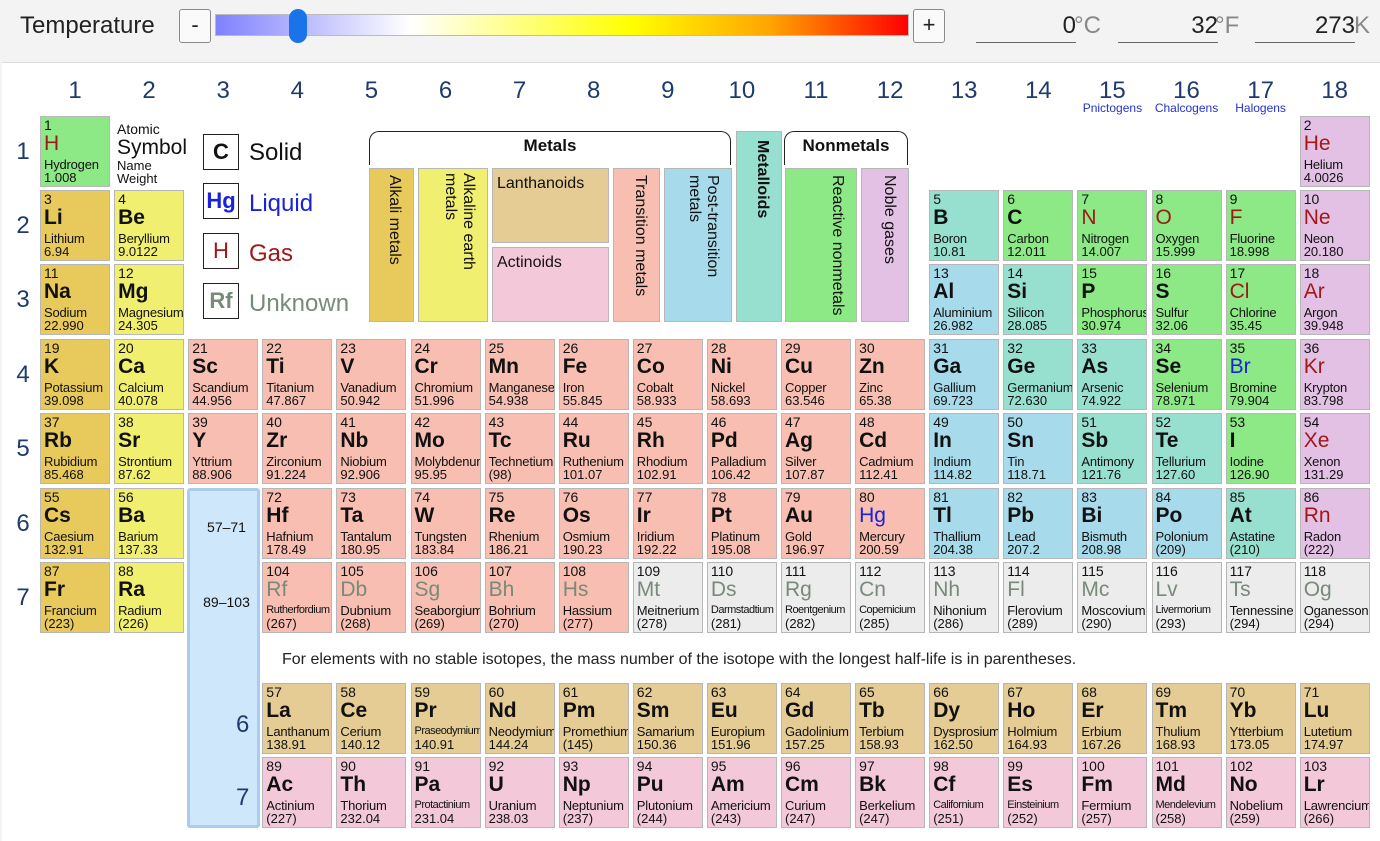 Image resolution: width=1380 pixels, height=841 pixels. What do you see at coordinates (149, 225) in the screenshot?
I see `element-beryllium: 4 Be Beryllium 9.0122` at bounding box center [149, 225].